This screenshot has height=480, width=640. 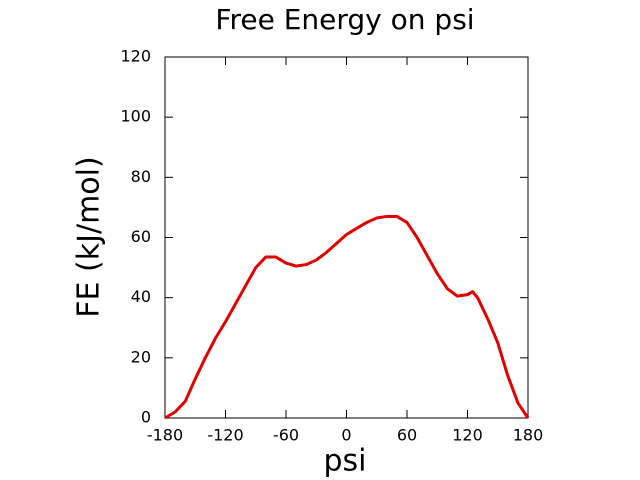 I want to click on x-tick-label: 60, so click(x=407, y=435).